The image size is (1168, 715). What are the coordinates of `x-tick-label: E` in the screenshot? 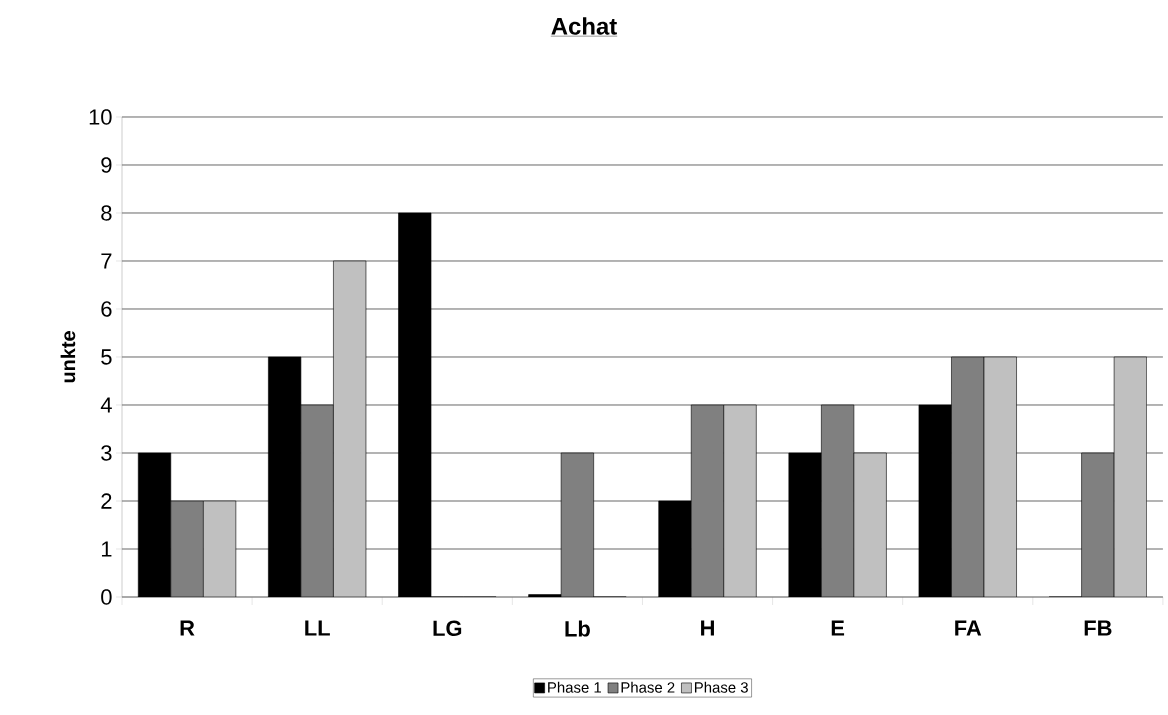 It's located at (838, 628).